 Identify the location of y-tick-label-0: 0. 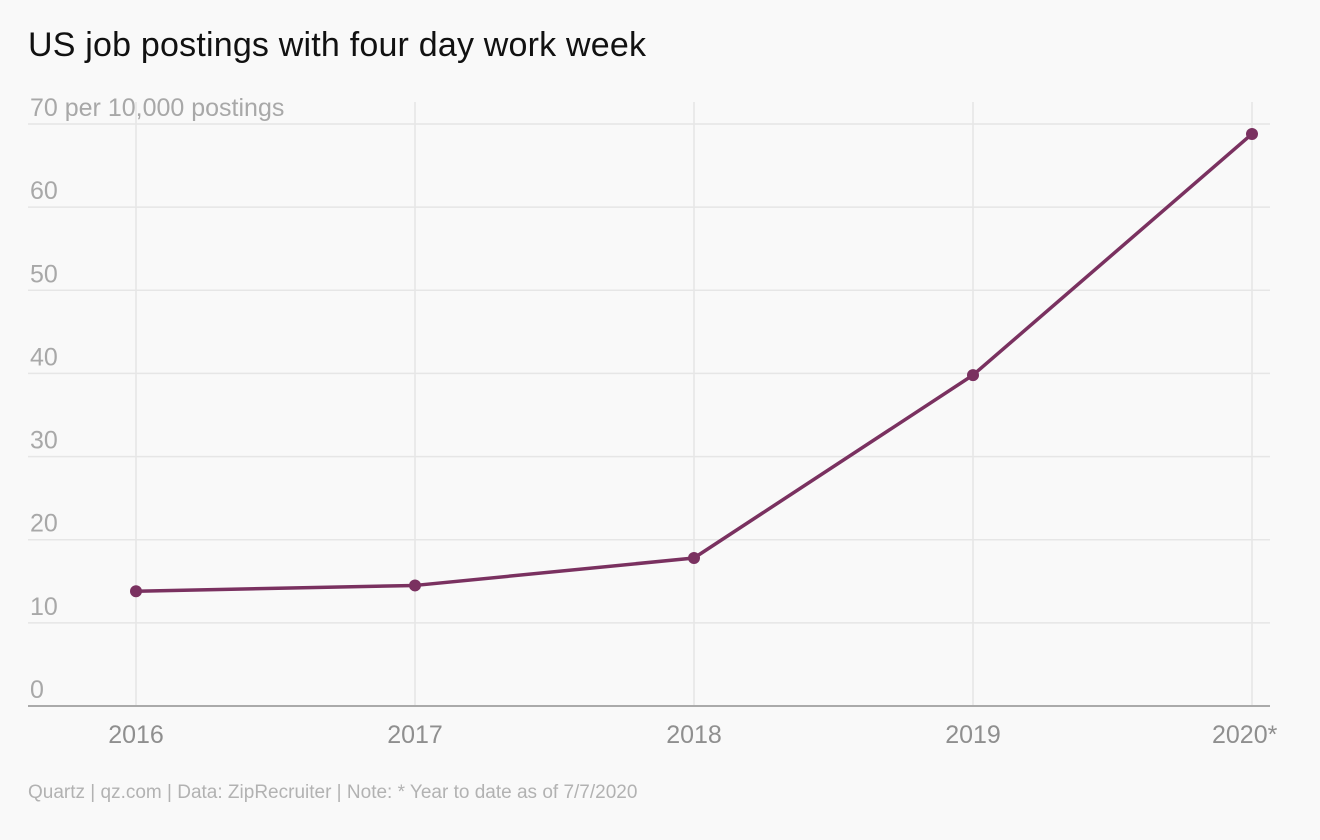
(37, 690).